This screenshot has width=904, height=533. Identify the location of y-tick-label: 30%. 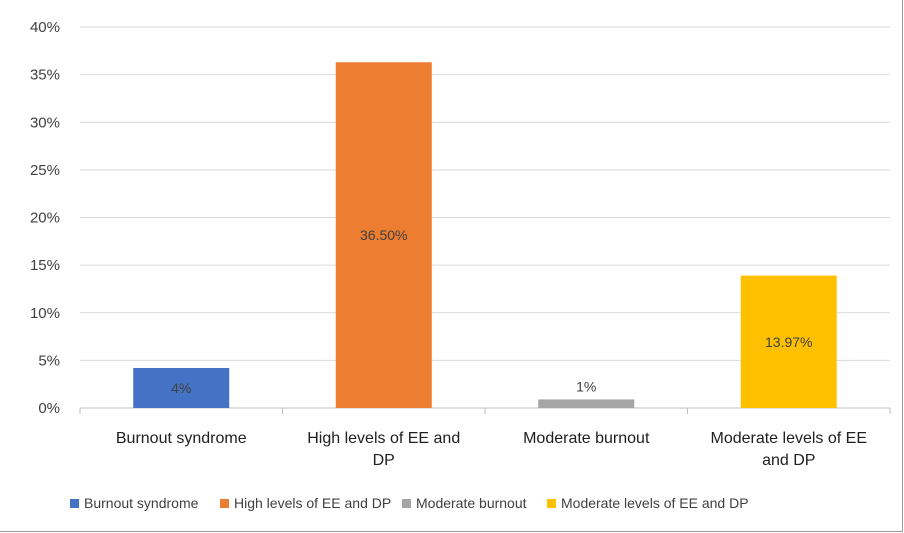
(45, 122).